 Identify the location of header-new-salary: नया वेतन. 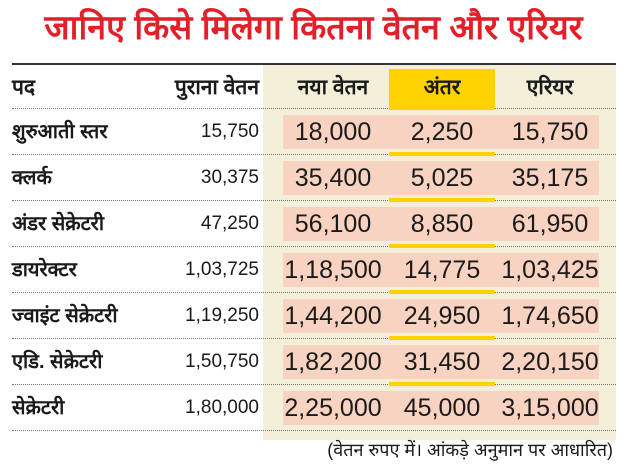
(333, 87).